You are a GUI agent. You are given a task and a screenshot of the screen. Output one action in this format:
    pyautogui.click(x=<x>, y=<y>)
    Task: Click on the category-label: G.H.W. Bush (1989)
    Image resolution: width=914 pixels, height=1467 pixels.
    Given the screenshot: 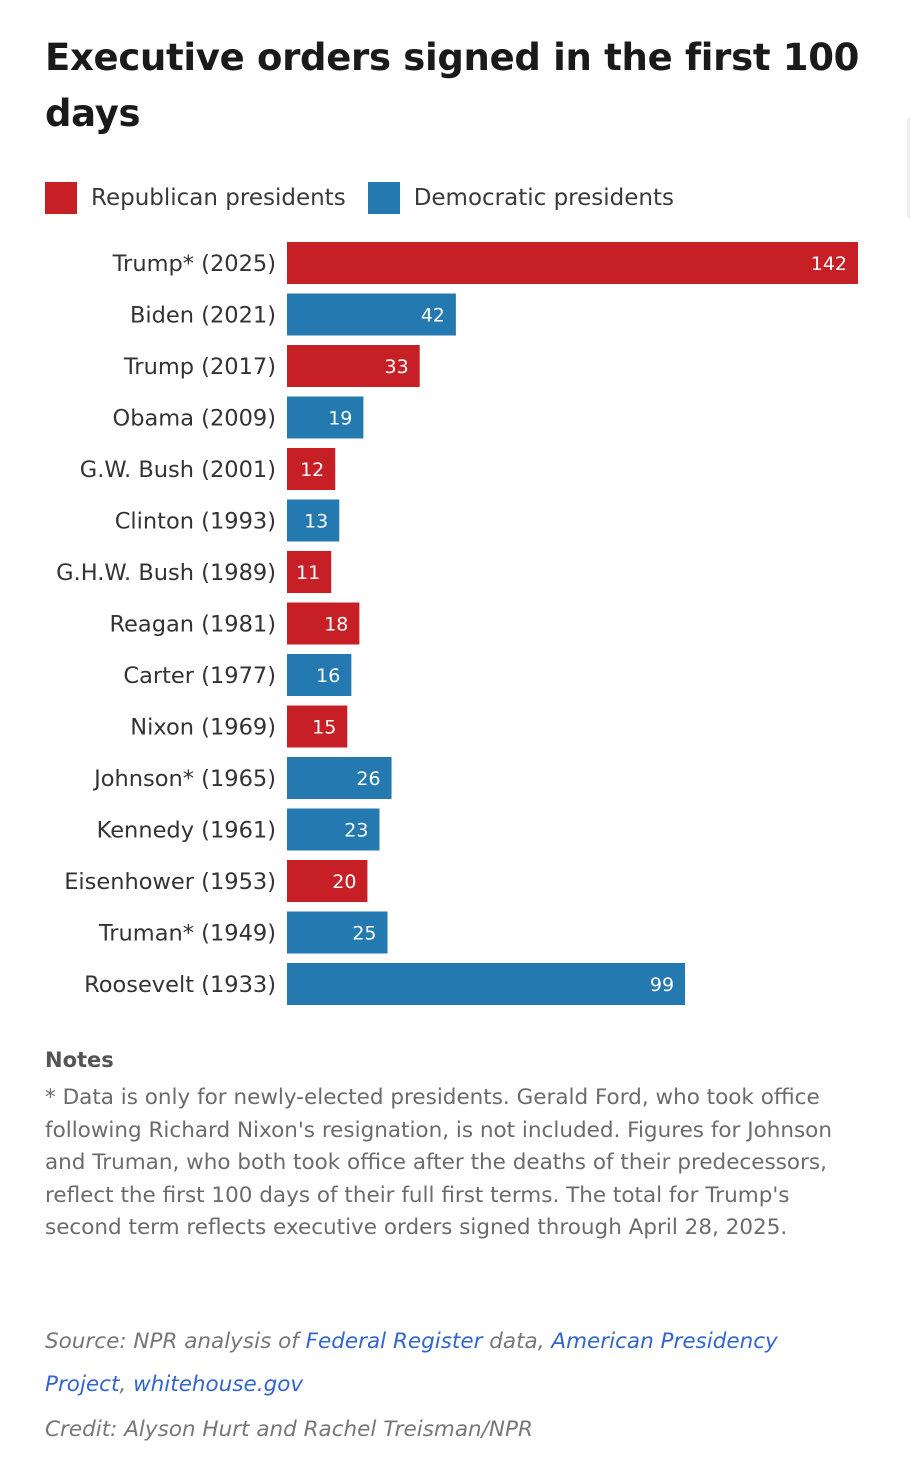 What is the action you would take?
    pyautogui.click(x=166, y=573)
    